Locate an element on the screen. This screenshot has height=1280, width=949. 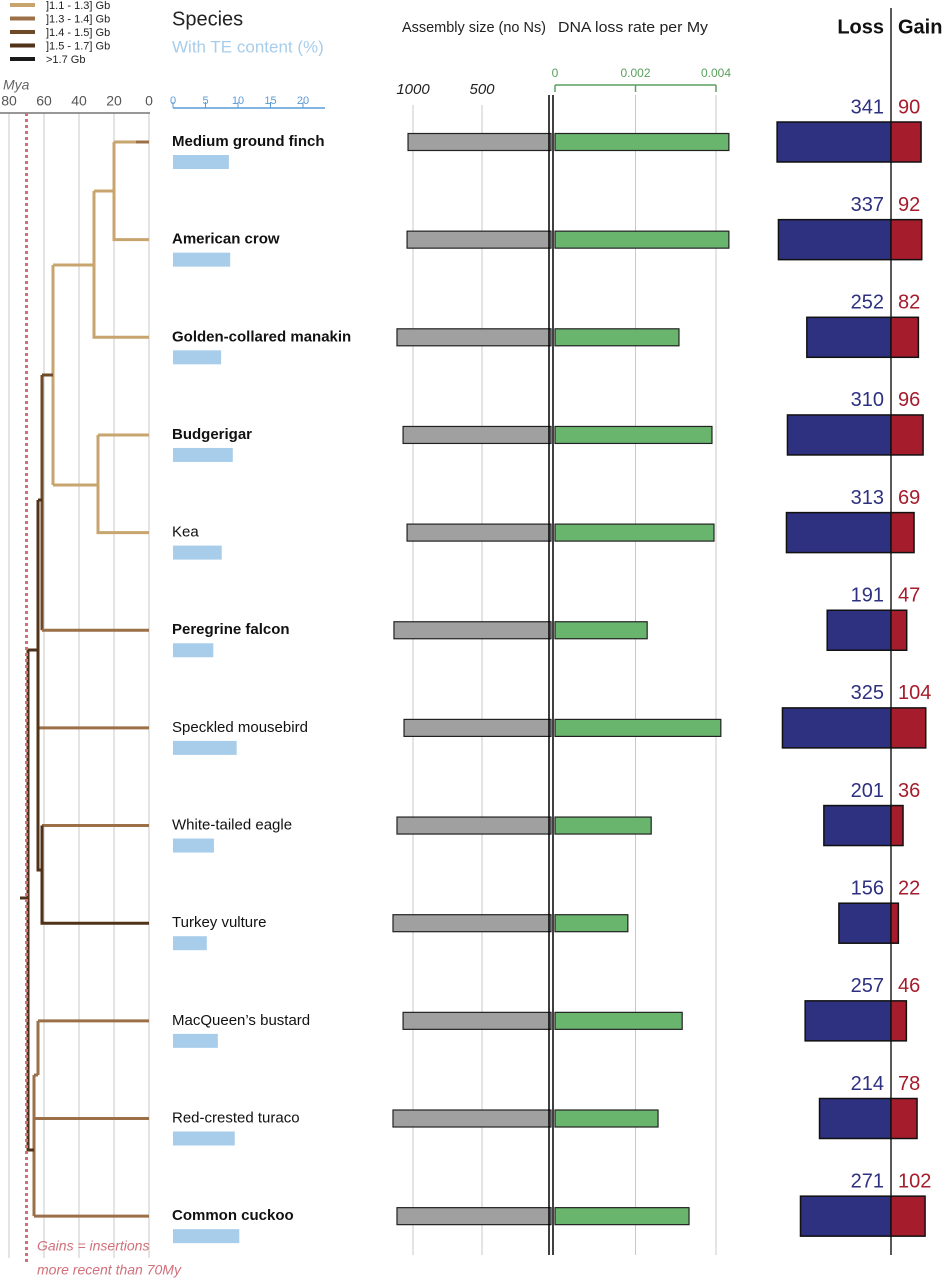
column-title: Gain is located at coordinates (920, 27).